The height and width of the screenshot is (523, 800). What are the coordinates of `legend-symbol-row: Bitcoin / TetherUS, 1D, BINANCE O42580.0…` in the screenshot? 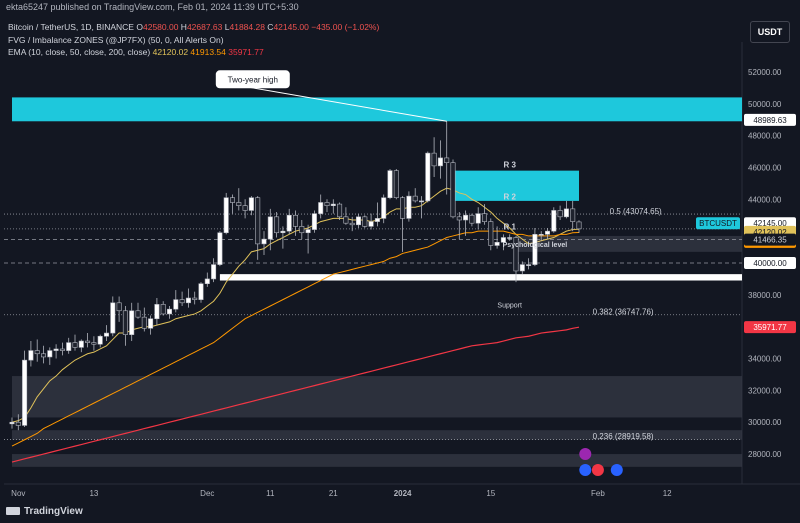 It's located at (193, 27).